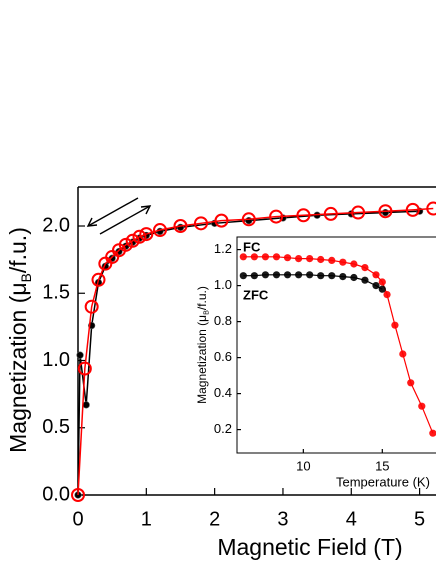 The height and width of the screenshot is (564, 436). Describe the element at coordinates (303, 465) in the screenshot. I see `x-tick-label: 10` at that location.